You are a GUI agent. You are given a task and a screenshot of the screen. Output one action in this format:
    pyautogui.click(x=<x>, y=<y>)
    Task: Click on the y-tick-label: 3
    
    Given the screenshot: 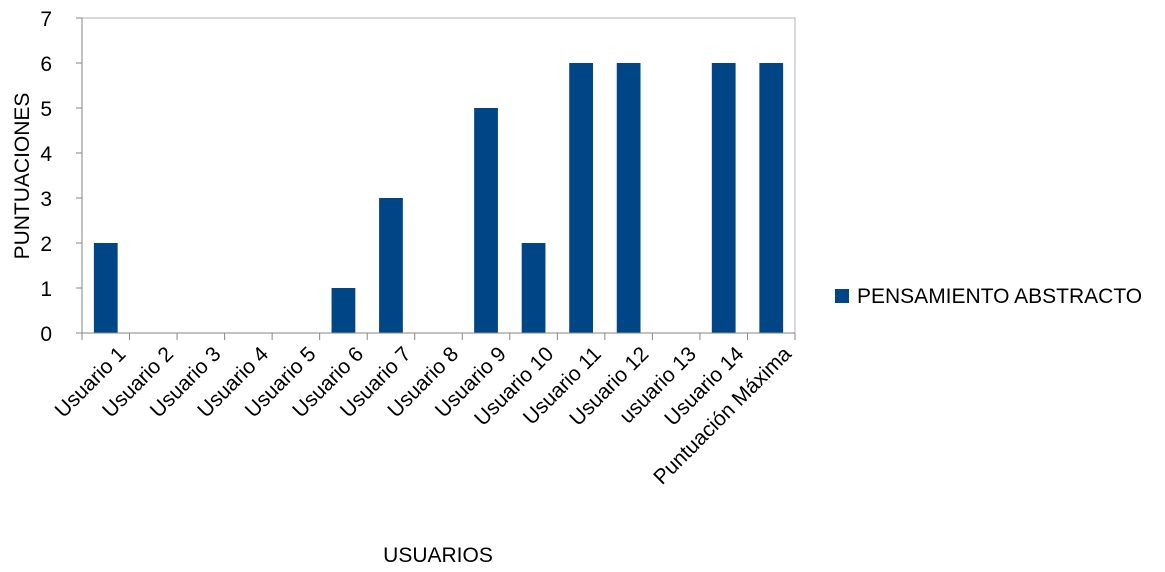 What is the action you would take?
    pyautogui.click(x=46, y=199)
    